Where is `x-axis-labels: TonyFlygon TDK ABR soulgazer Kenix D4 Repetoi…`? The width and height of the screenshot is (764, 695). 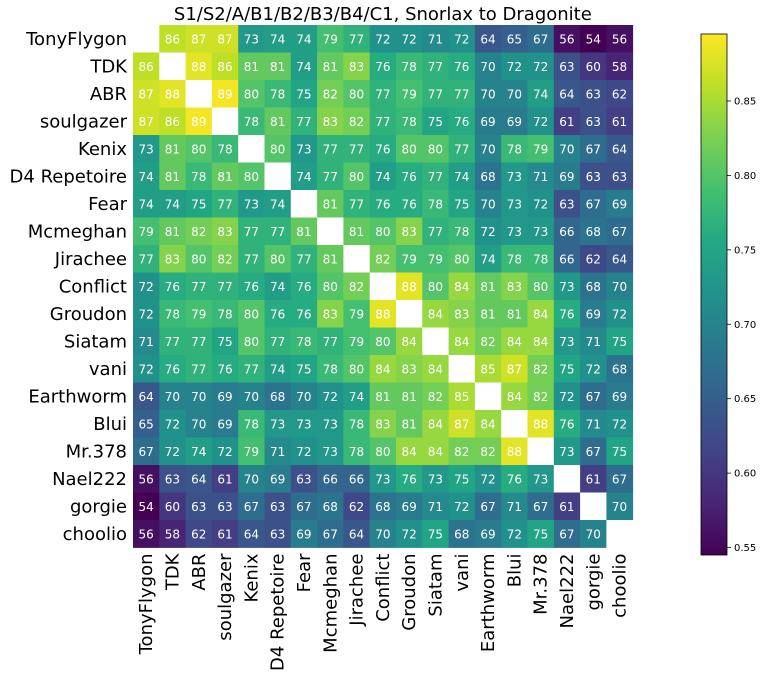
x-axis-labels: TonyFlygon TDK ABR soulgazer Kenix D4 Repetoi… is located at coordinates (383, 611).